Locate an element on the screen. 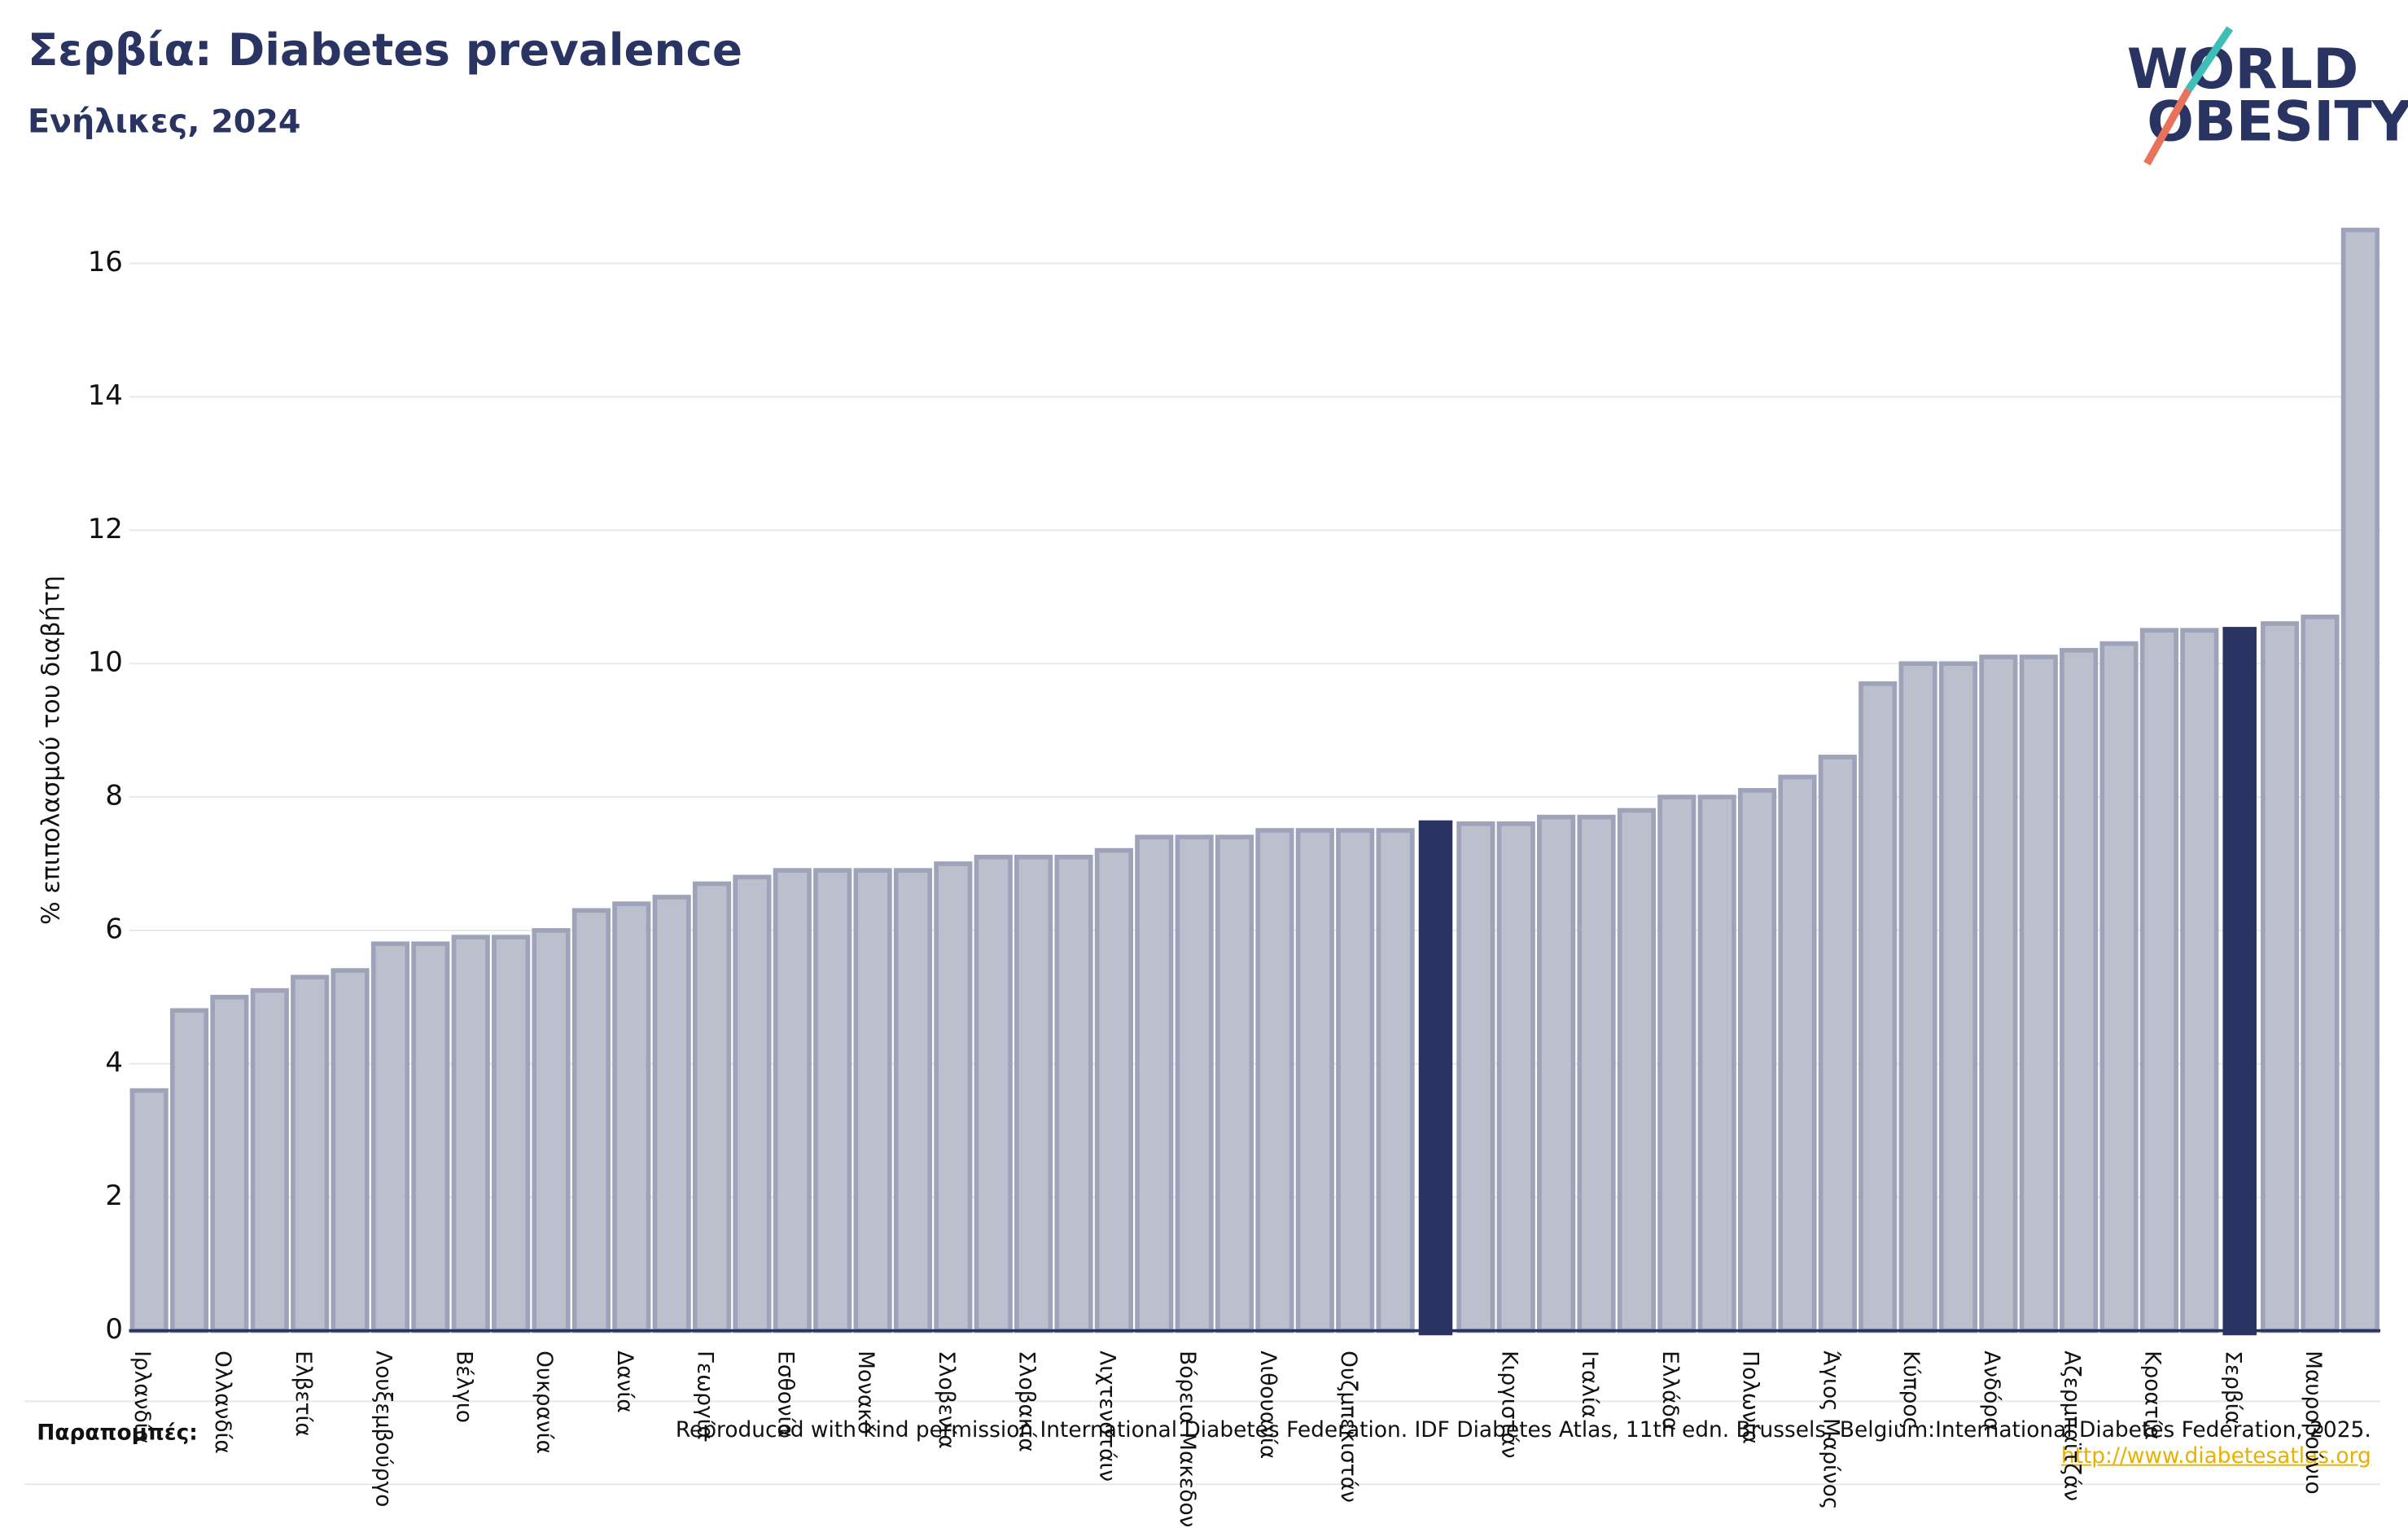  x-tick-label: Μονακό is located at coordinates (865, 1393).